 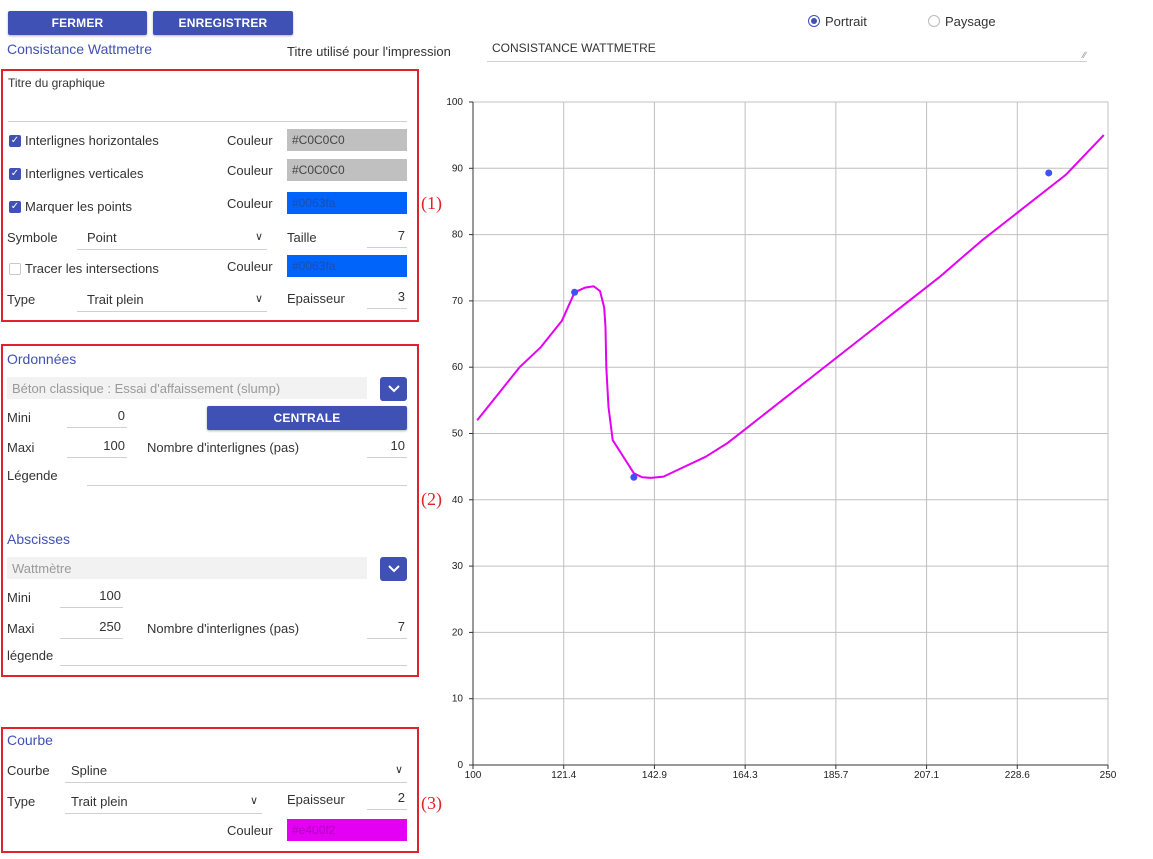 What do you see at coordinates (30, 655) in the screenshot?
I see `abscissas-legend-label: légende` at bounding box center [30, 655].